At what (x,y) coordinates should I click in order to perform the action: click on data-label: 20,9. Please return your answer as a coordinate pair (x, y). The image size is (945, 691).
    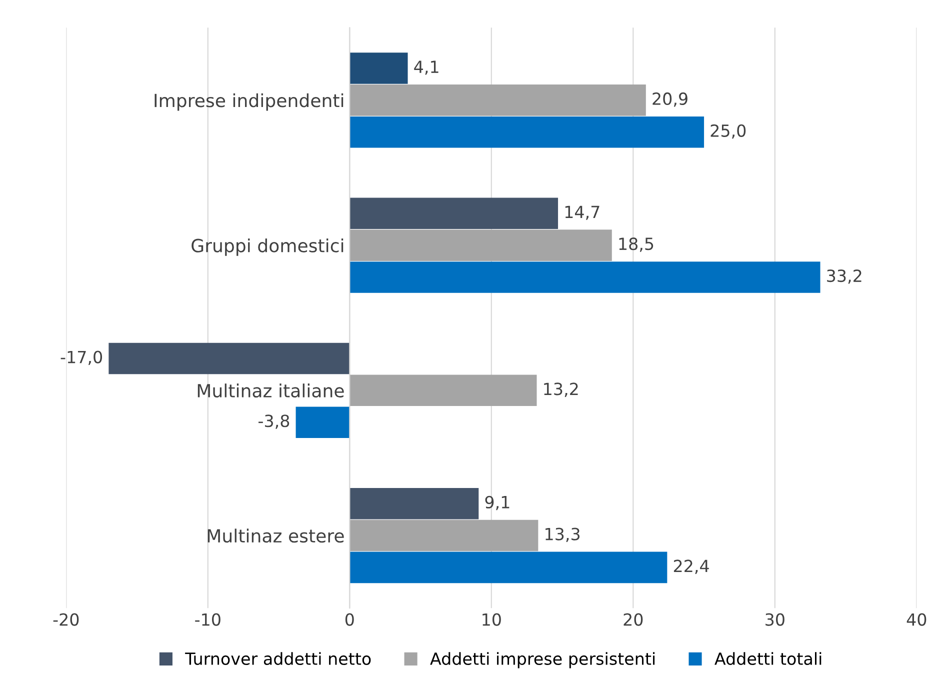
    Looking at the image, I should click on (670, 99).